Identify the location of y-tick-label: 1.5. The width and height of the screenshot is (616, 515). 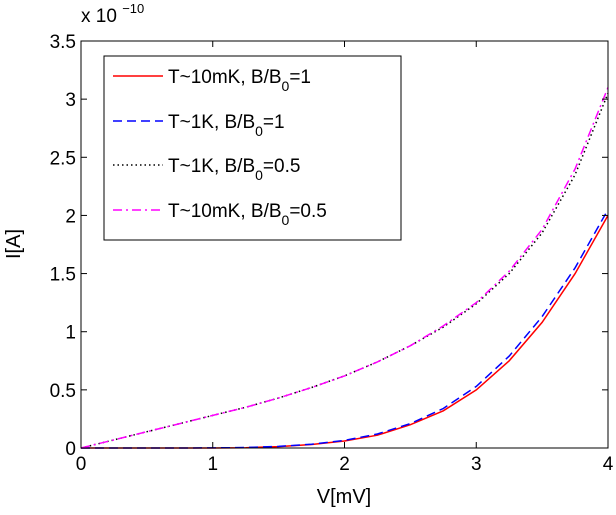
(63, 275).